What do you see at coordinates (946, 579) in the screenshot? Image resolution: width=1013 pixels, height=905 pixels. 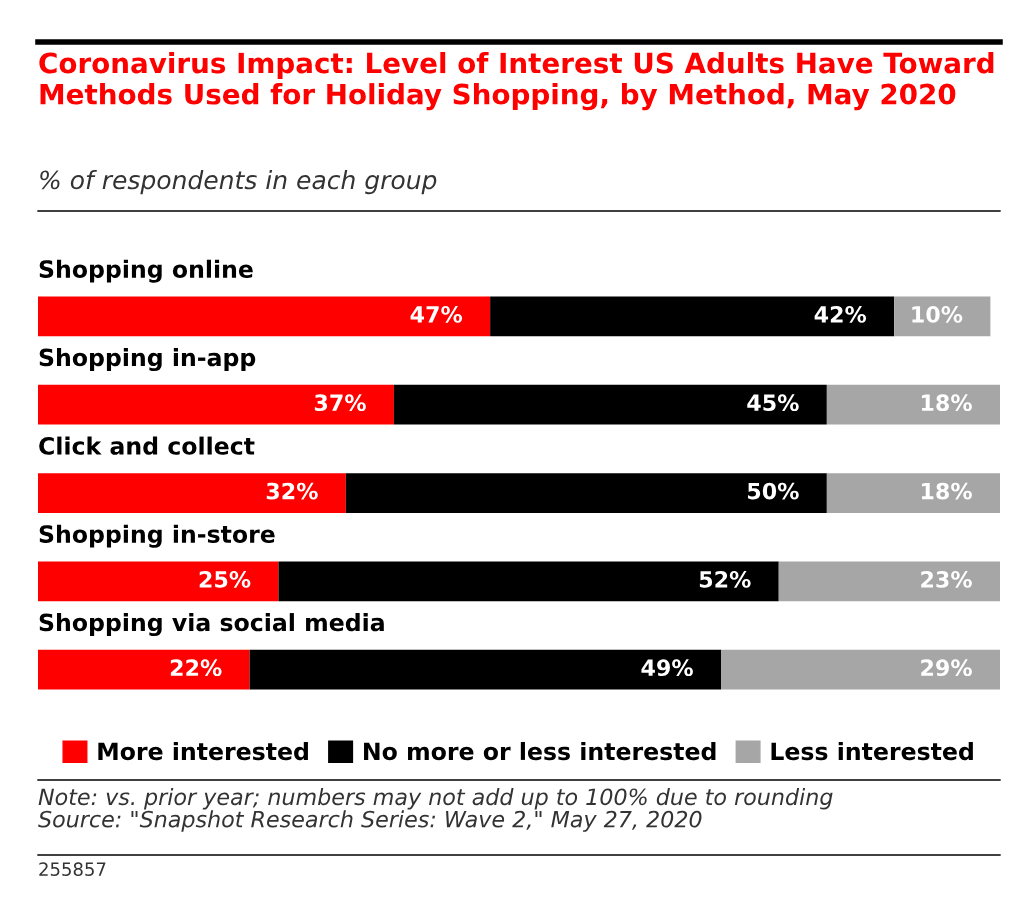 I see `data-label: 23%` at bounding box center [946, 579].